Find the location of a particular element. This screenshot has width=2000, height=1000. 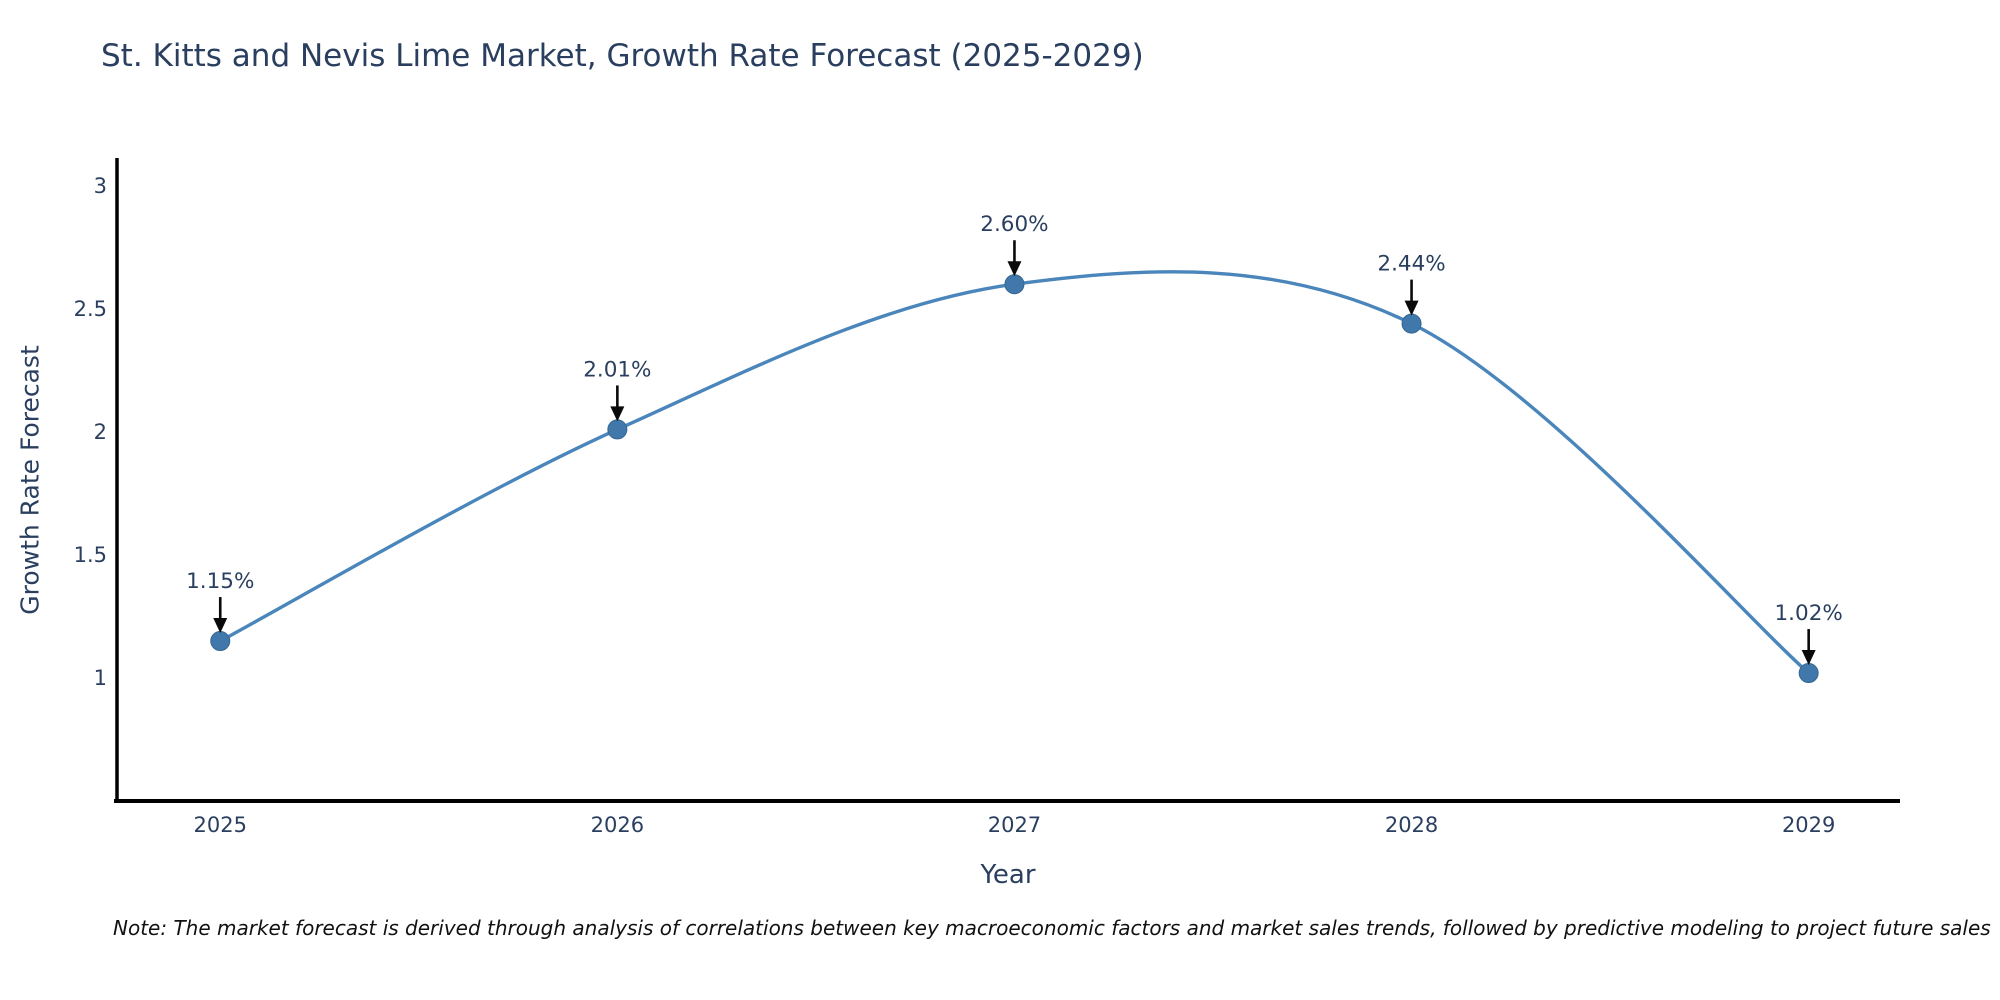

x-tick-label: 2026 is located at coordinates (617, 825).